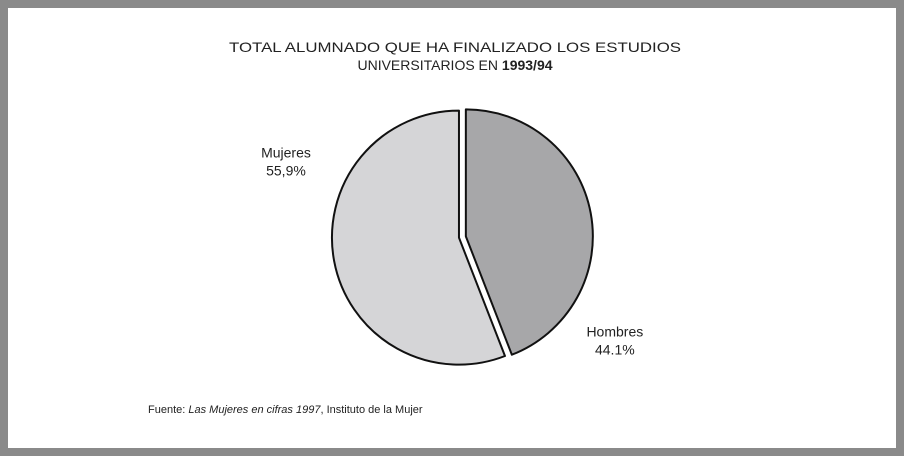 The image size is (904, 461). What do you see at coordinates (371, 410) in the screenshot?
I see `source-publisher: , Instituto de la Mujer` at bounding box center [371, 410].